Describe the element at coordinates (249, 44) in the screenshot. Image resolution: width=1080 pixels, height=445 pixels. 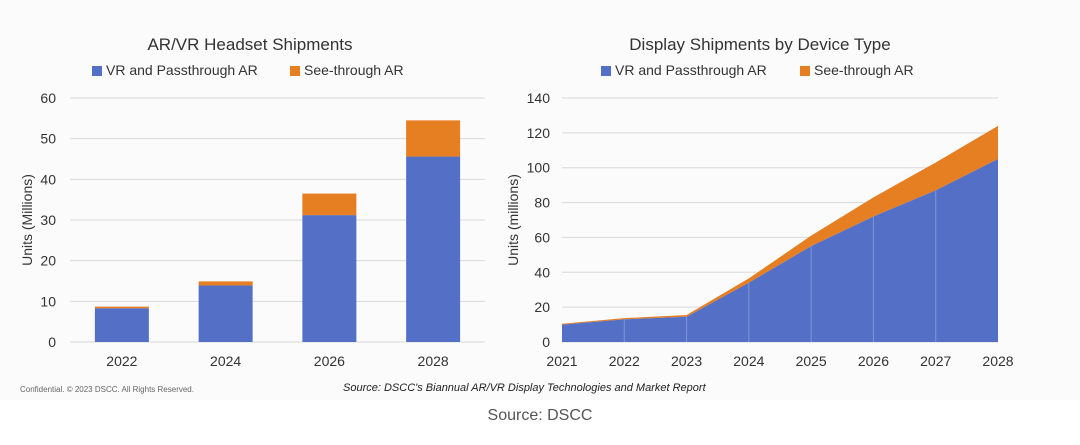
I see `chart1-title: AR/VR Headset Shipments` at that location.